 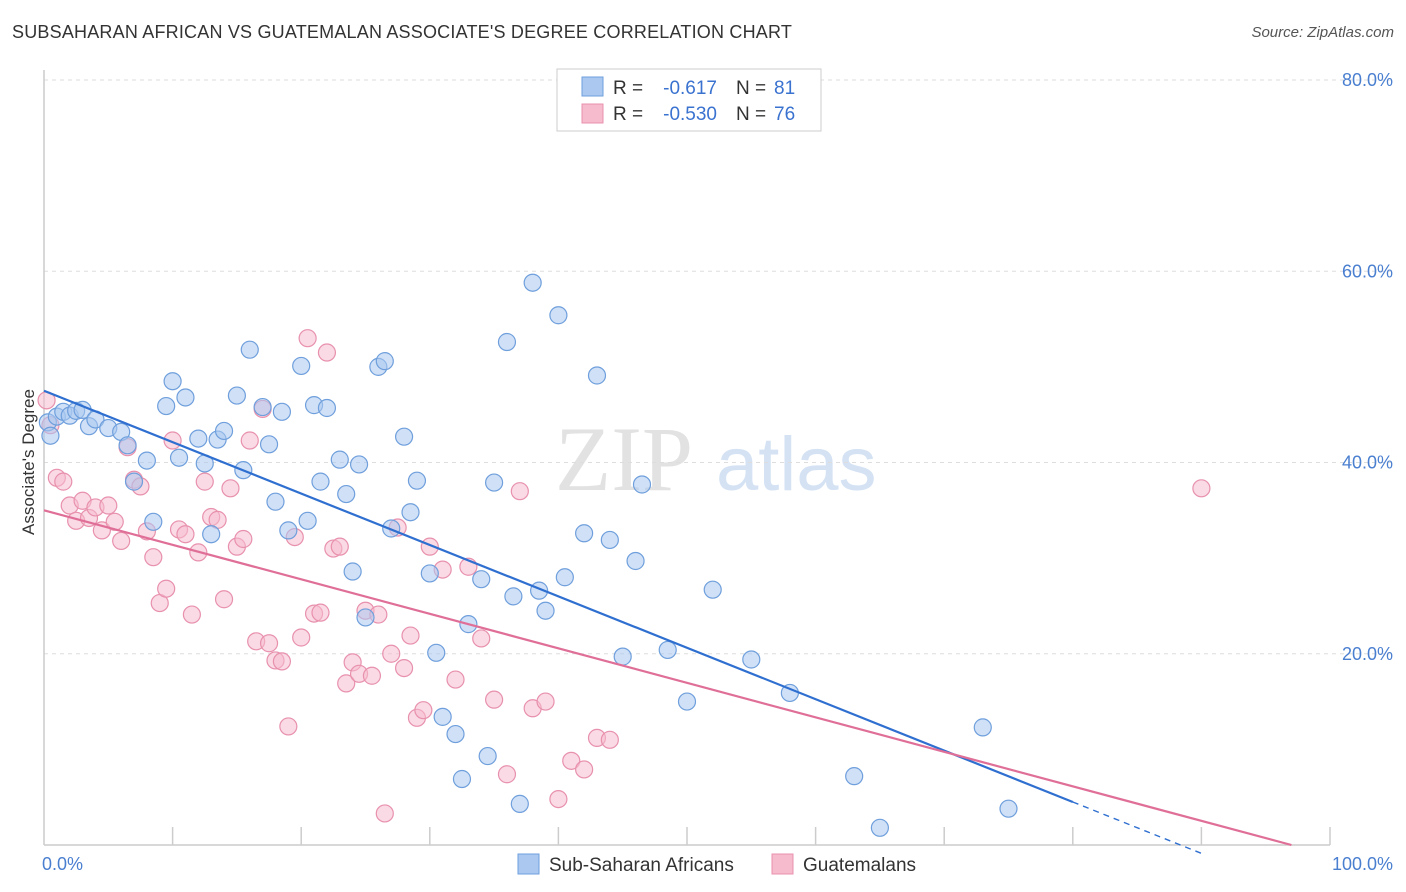 What do you see at coordinates (1367, 271) in the screenshot?
I see `y-tick-label-2: 60.0%` at bounding box center [1367, 271].